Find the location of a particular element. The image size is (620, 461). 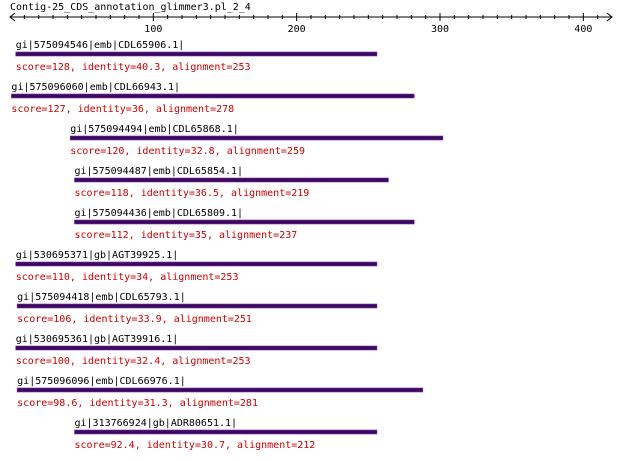

hit-stats-label: score=106, identity=33.9, alignment=251 is located at coordinates (134, 319).